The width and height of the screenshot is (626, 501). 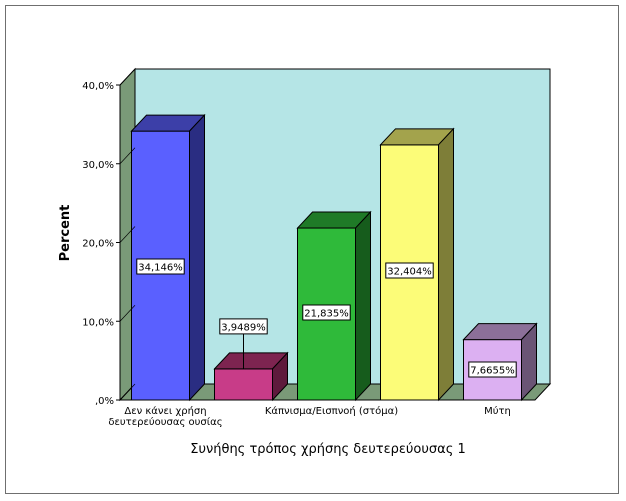 What do you see at coordinates (104, 401) in the screenshot?
I see `y-tick-label: ,0%` at bounding box center [104, 401].